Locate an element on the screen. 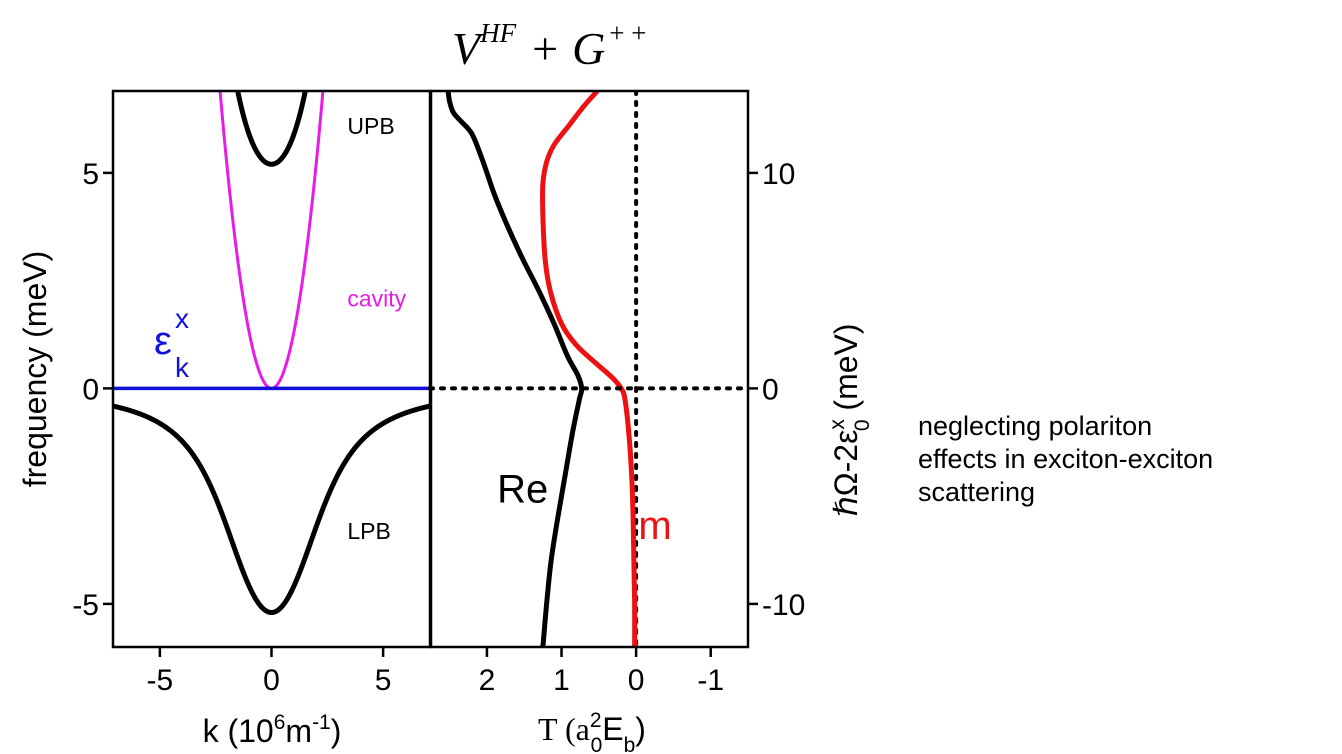  exciton-label: ε x k is located at coordinates (172, 343).